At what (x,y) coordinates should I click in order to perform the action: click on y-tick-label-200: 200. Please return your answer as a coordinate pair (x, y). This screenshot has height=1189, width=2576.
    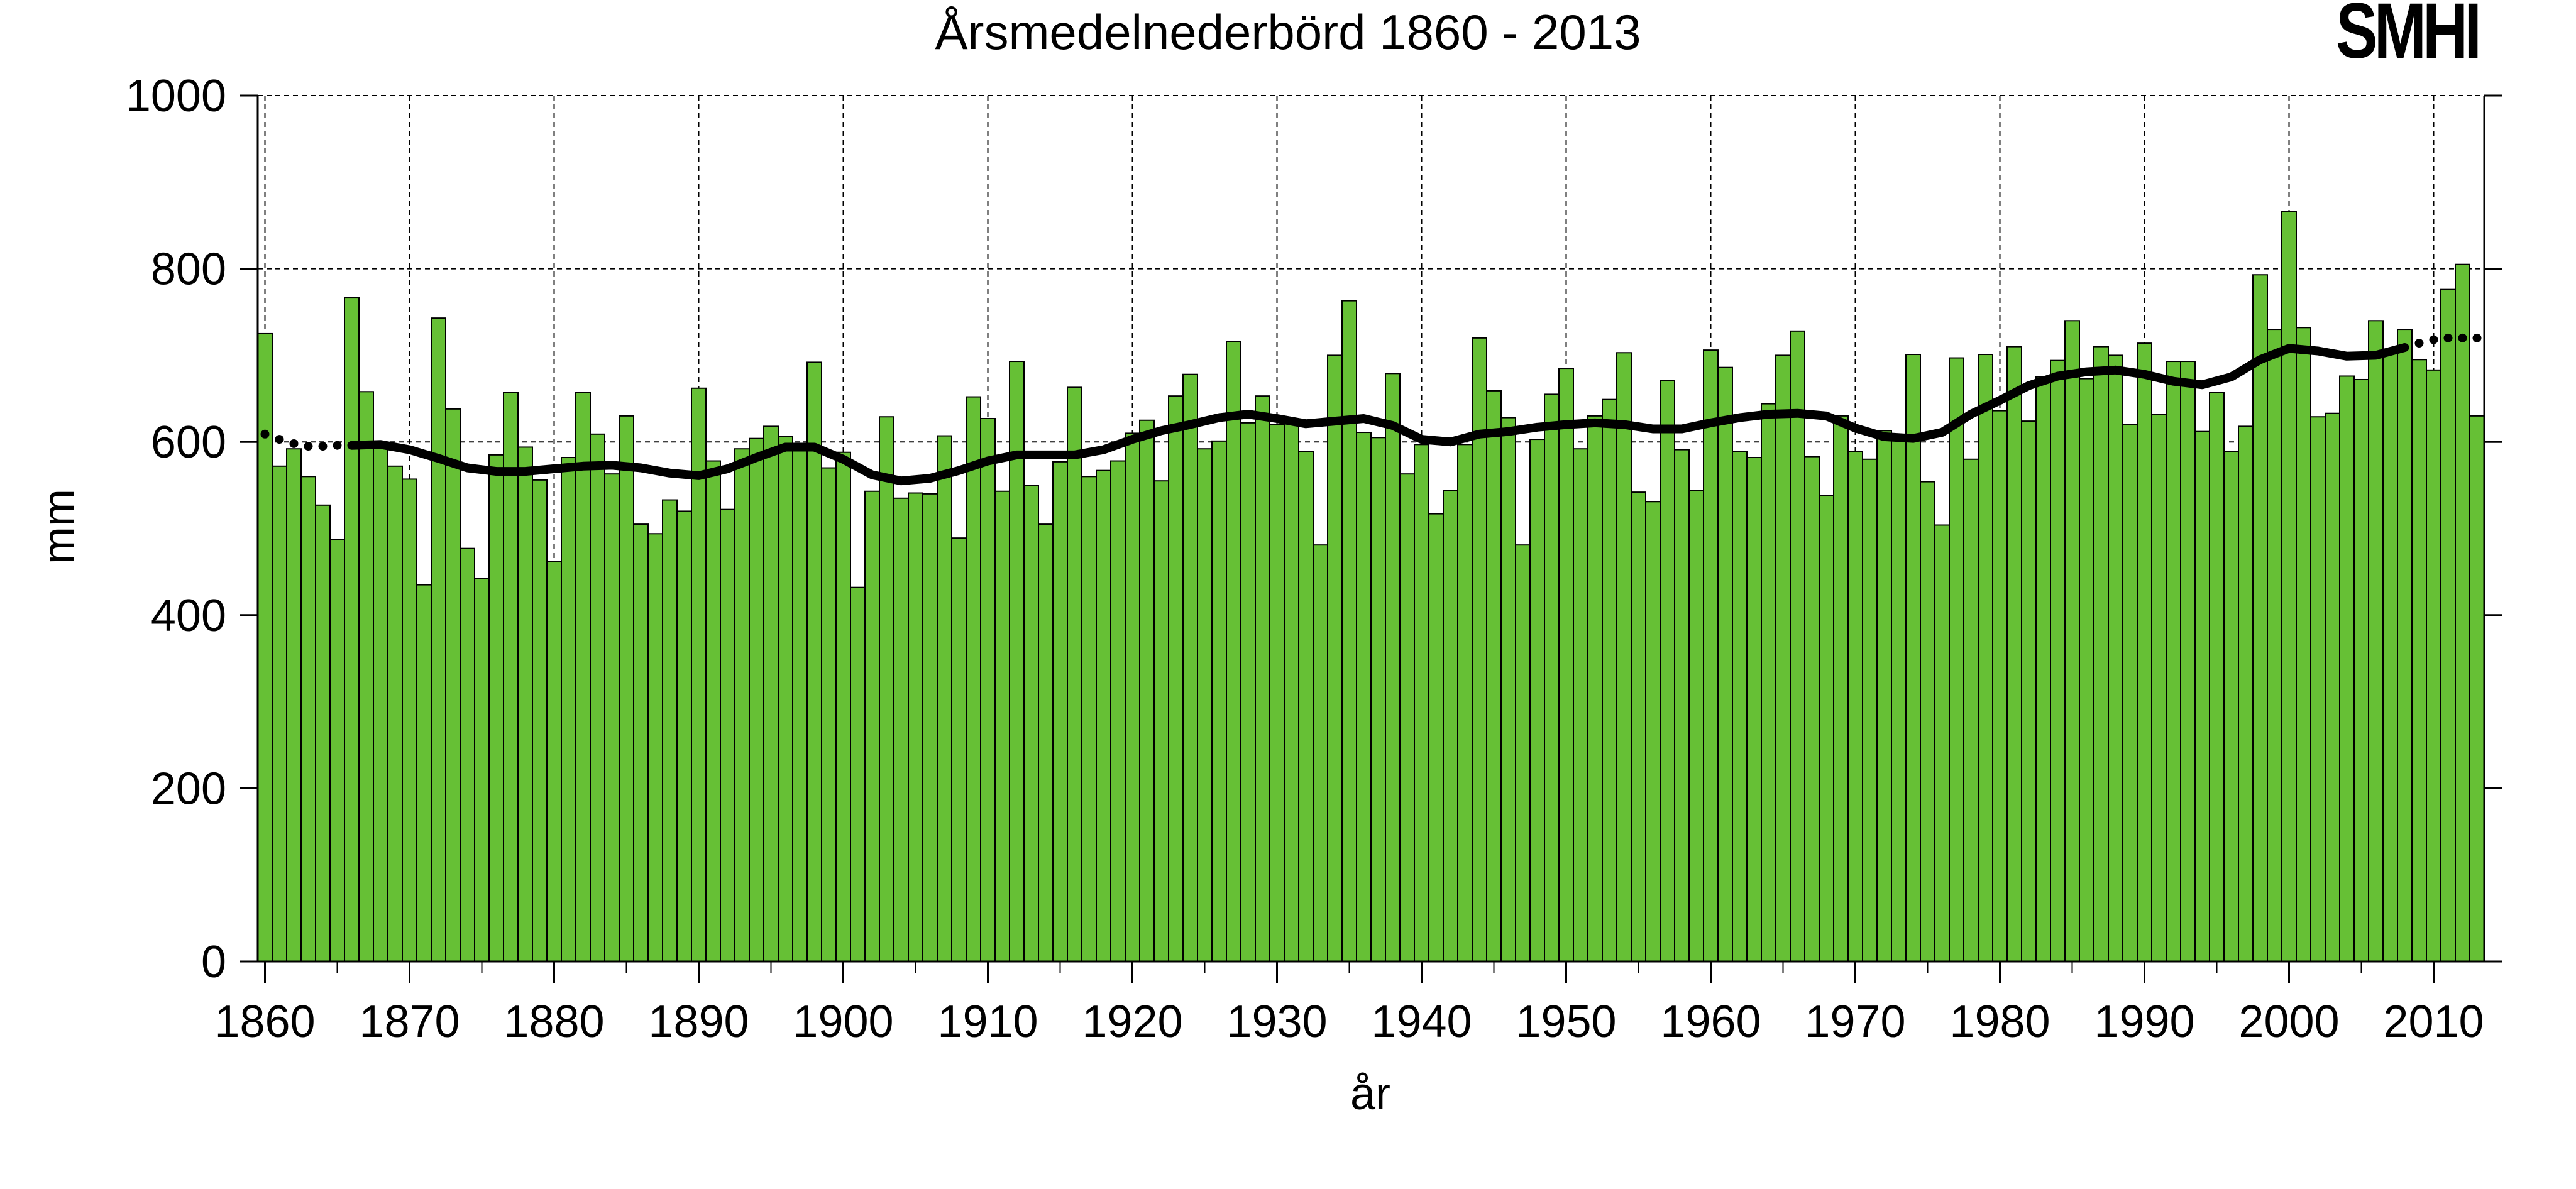
    Looking at the image, I should click on (188, 789).